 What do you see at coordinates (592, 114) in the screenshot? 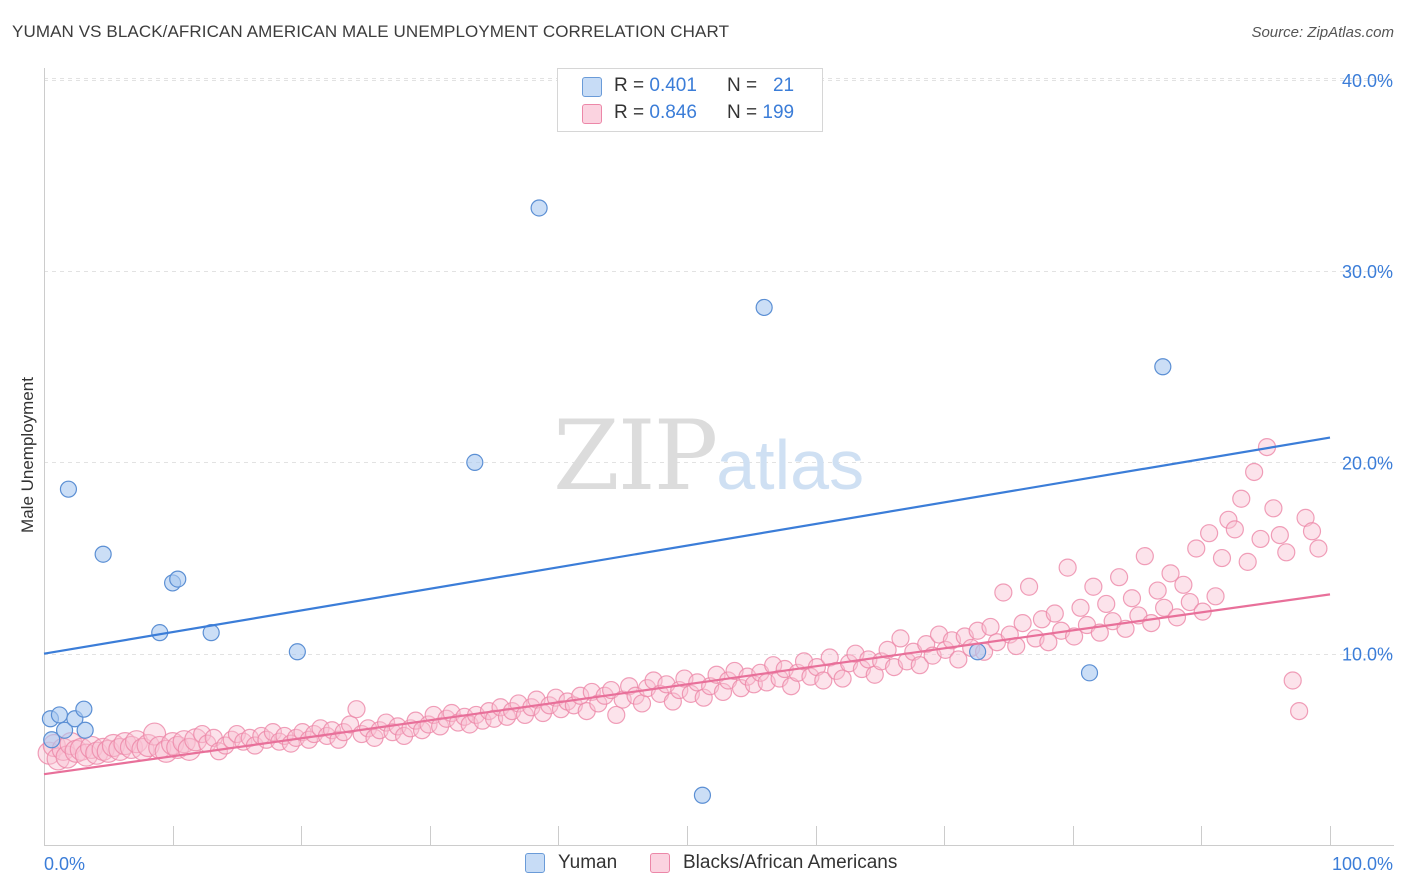
I see `legend-swatch-black` at bounding box center [592, 114].